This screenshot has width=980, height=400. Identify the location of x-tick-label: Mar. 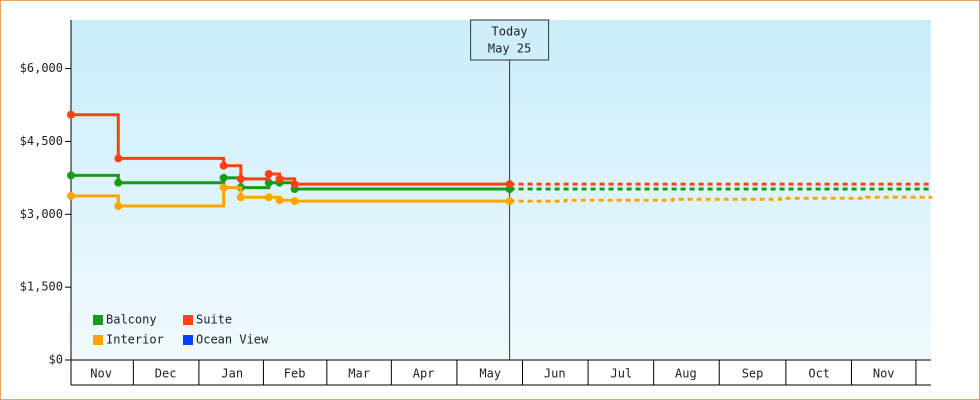
(359, 374).